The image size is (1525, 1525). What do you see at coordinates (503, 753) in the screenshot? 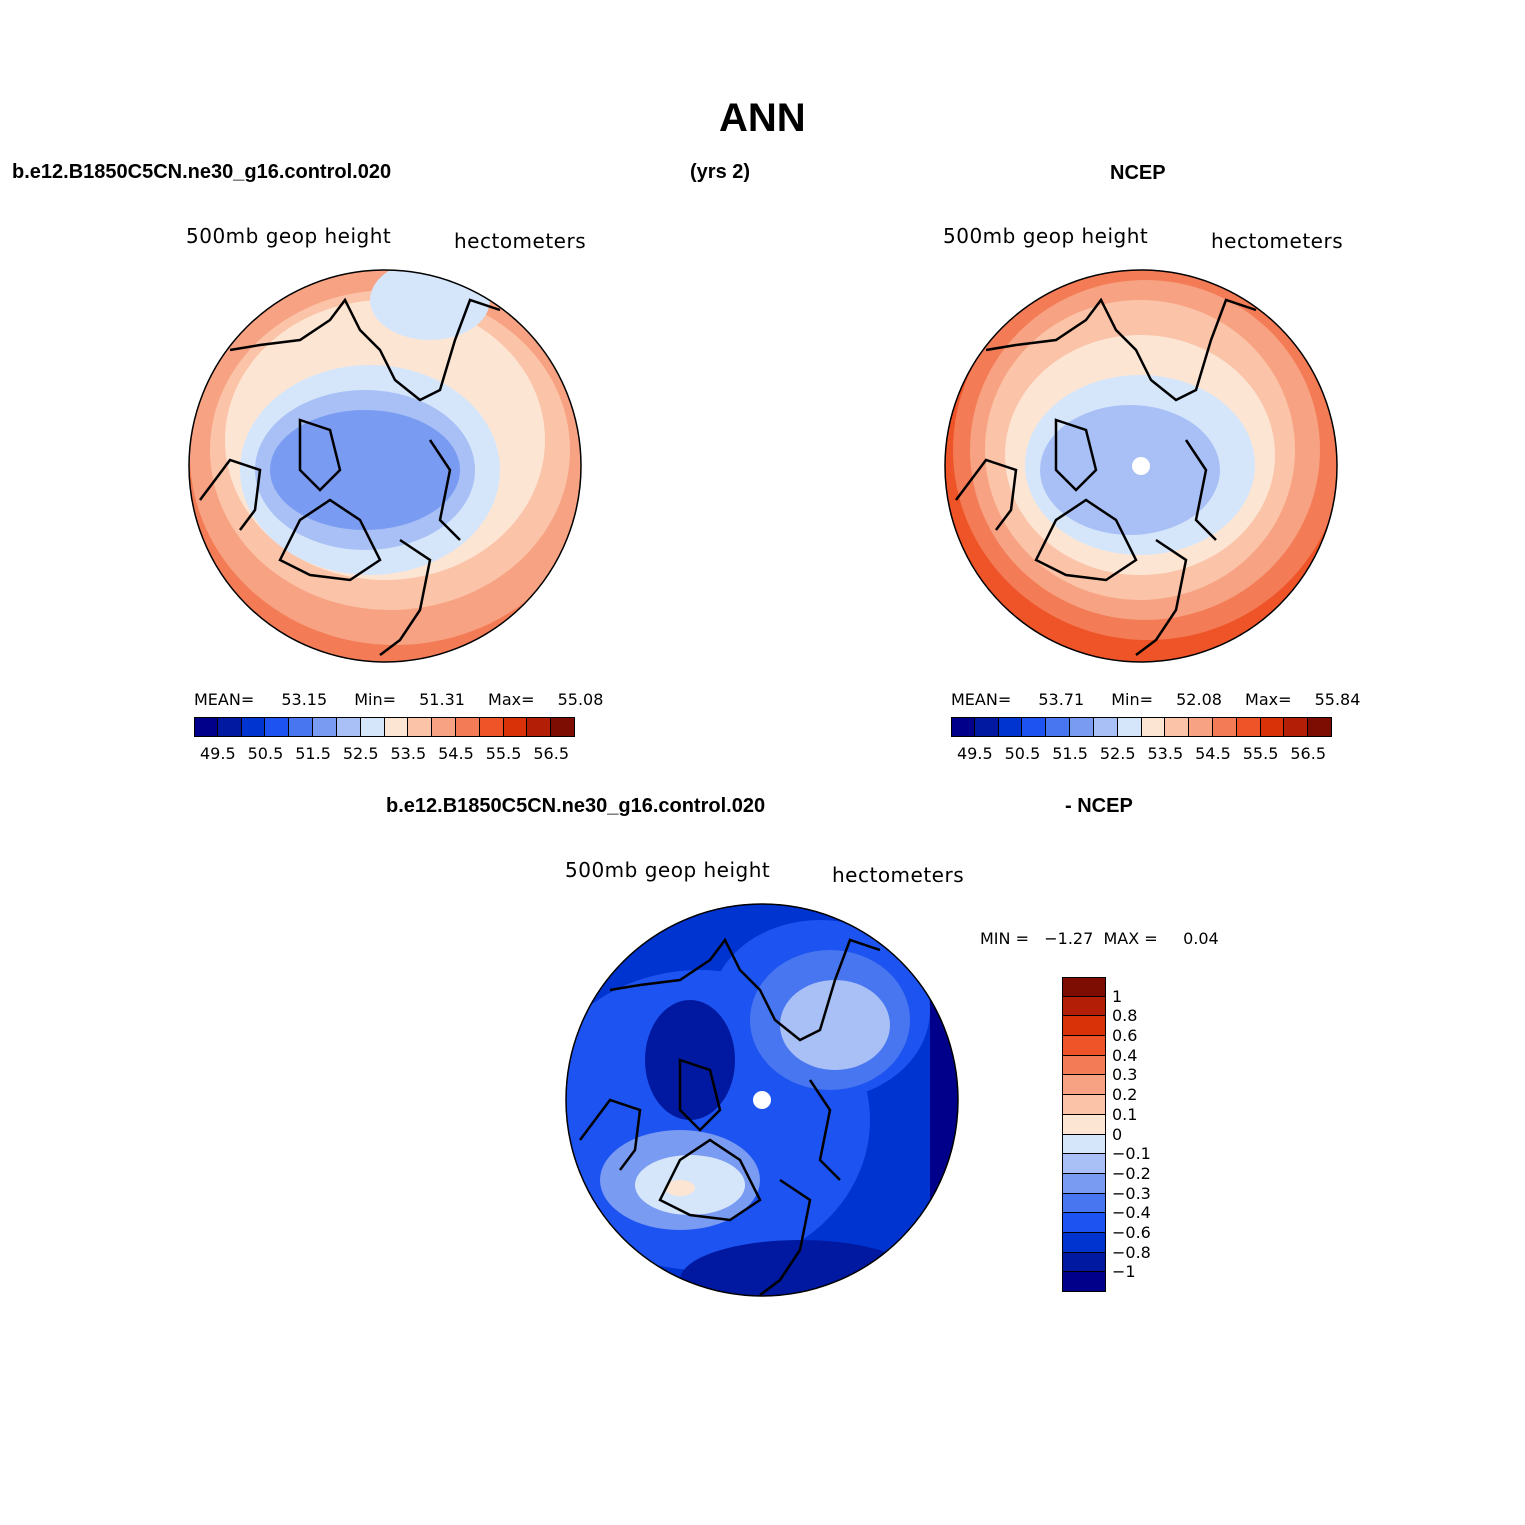
I see `panel1-colorbar-tick-label: 55.5` at bounding box center [503, 753].